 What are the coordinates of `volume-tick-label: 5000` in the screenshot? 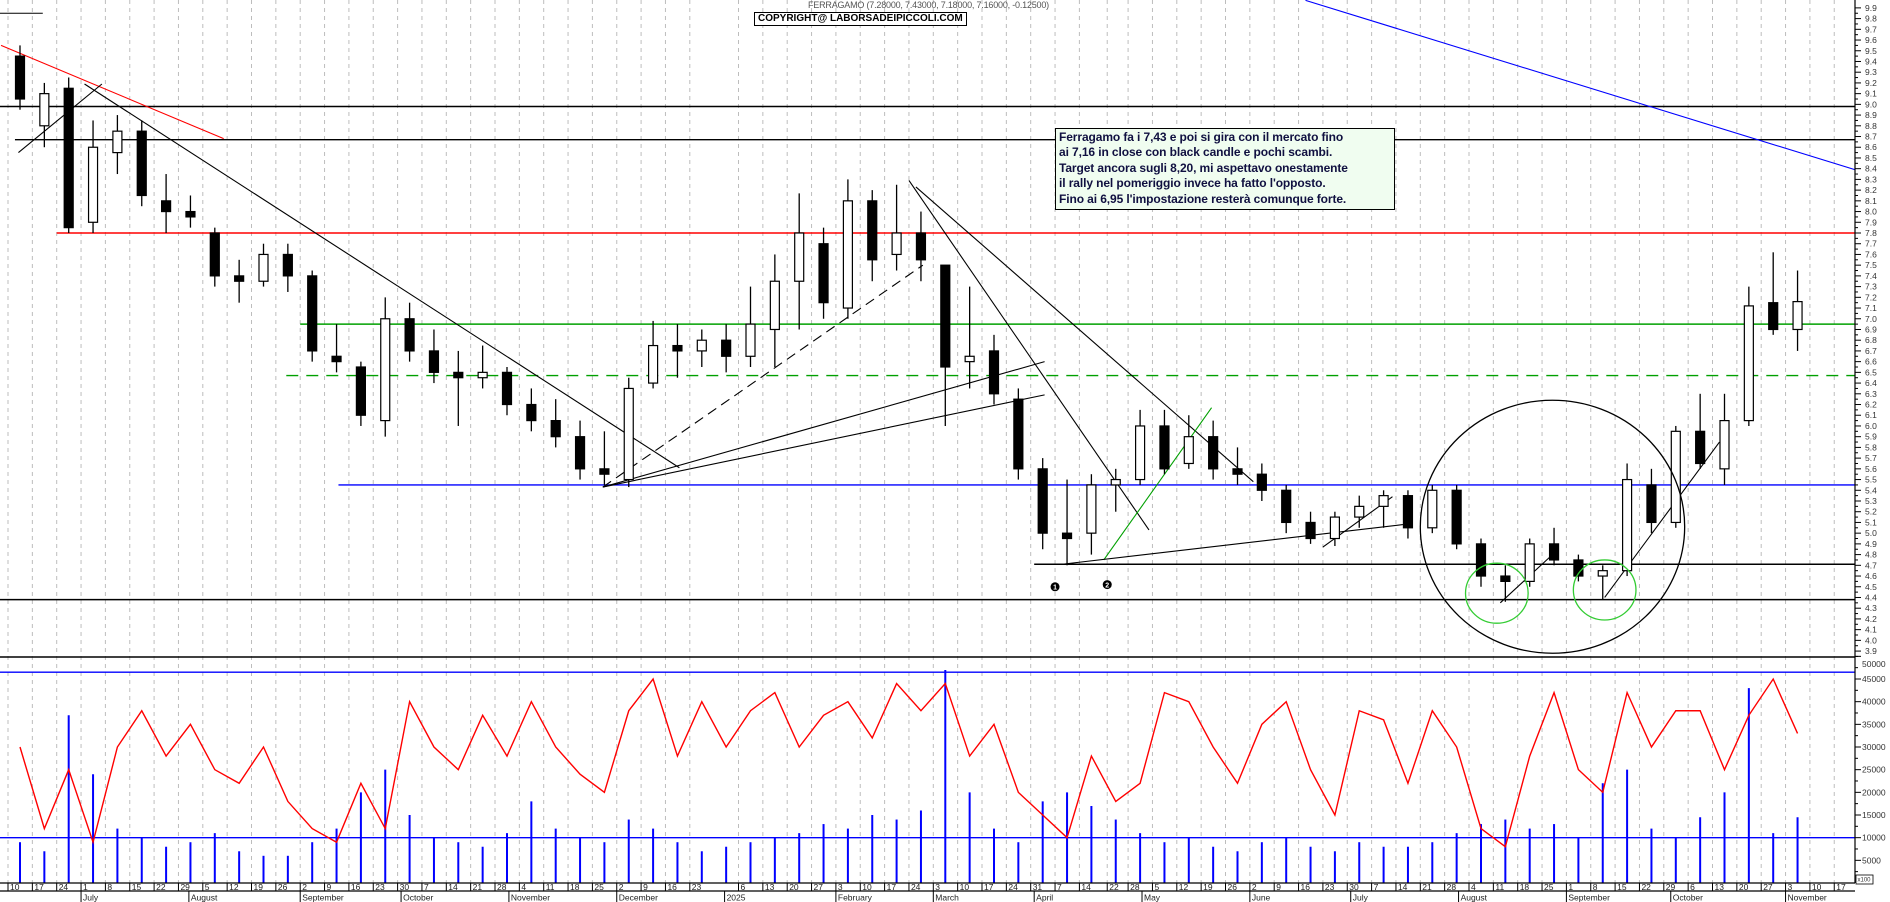 It's located at (1871, 860).